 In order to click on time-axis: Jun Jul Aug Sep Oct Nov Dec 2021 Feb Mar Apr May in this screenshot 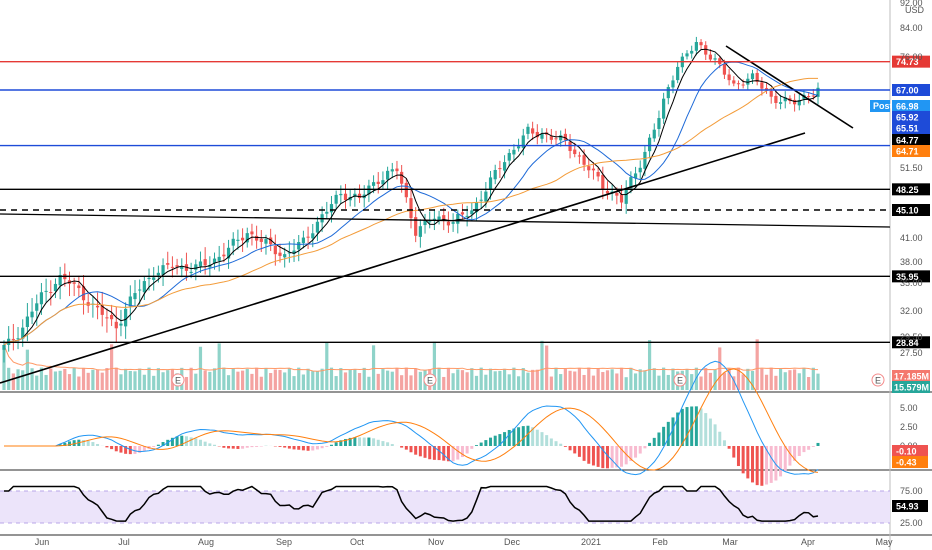, I will do `click(464, 542)`.